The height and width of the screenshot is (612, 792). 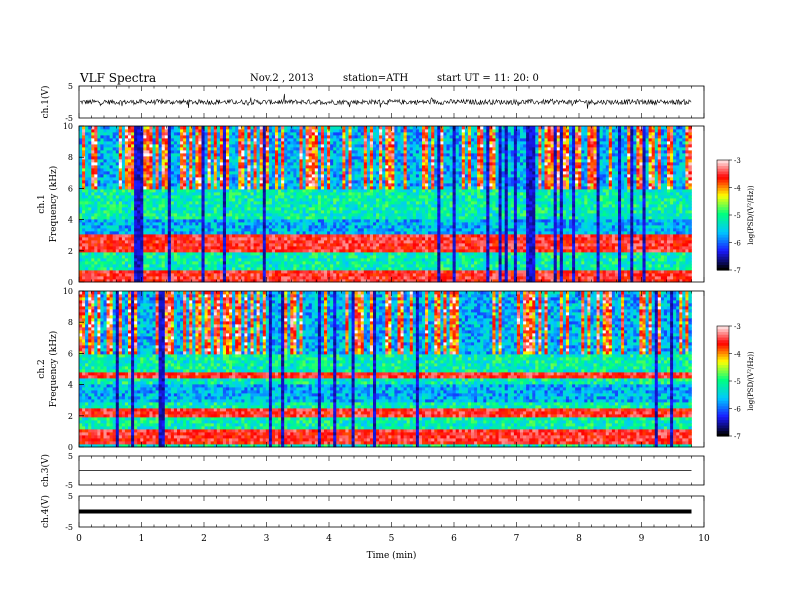 What do you see at coordinates (751, 381) in the screenshot?
I see `ch2-spectrogram-colorbar-label: log(PSD/(V²/Hz))` at bounding box center [751, 381].